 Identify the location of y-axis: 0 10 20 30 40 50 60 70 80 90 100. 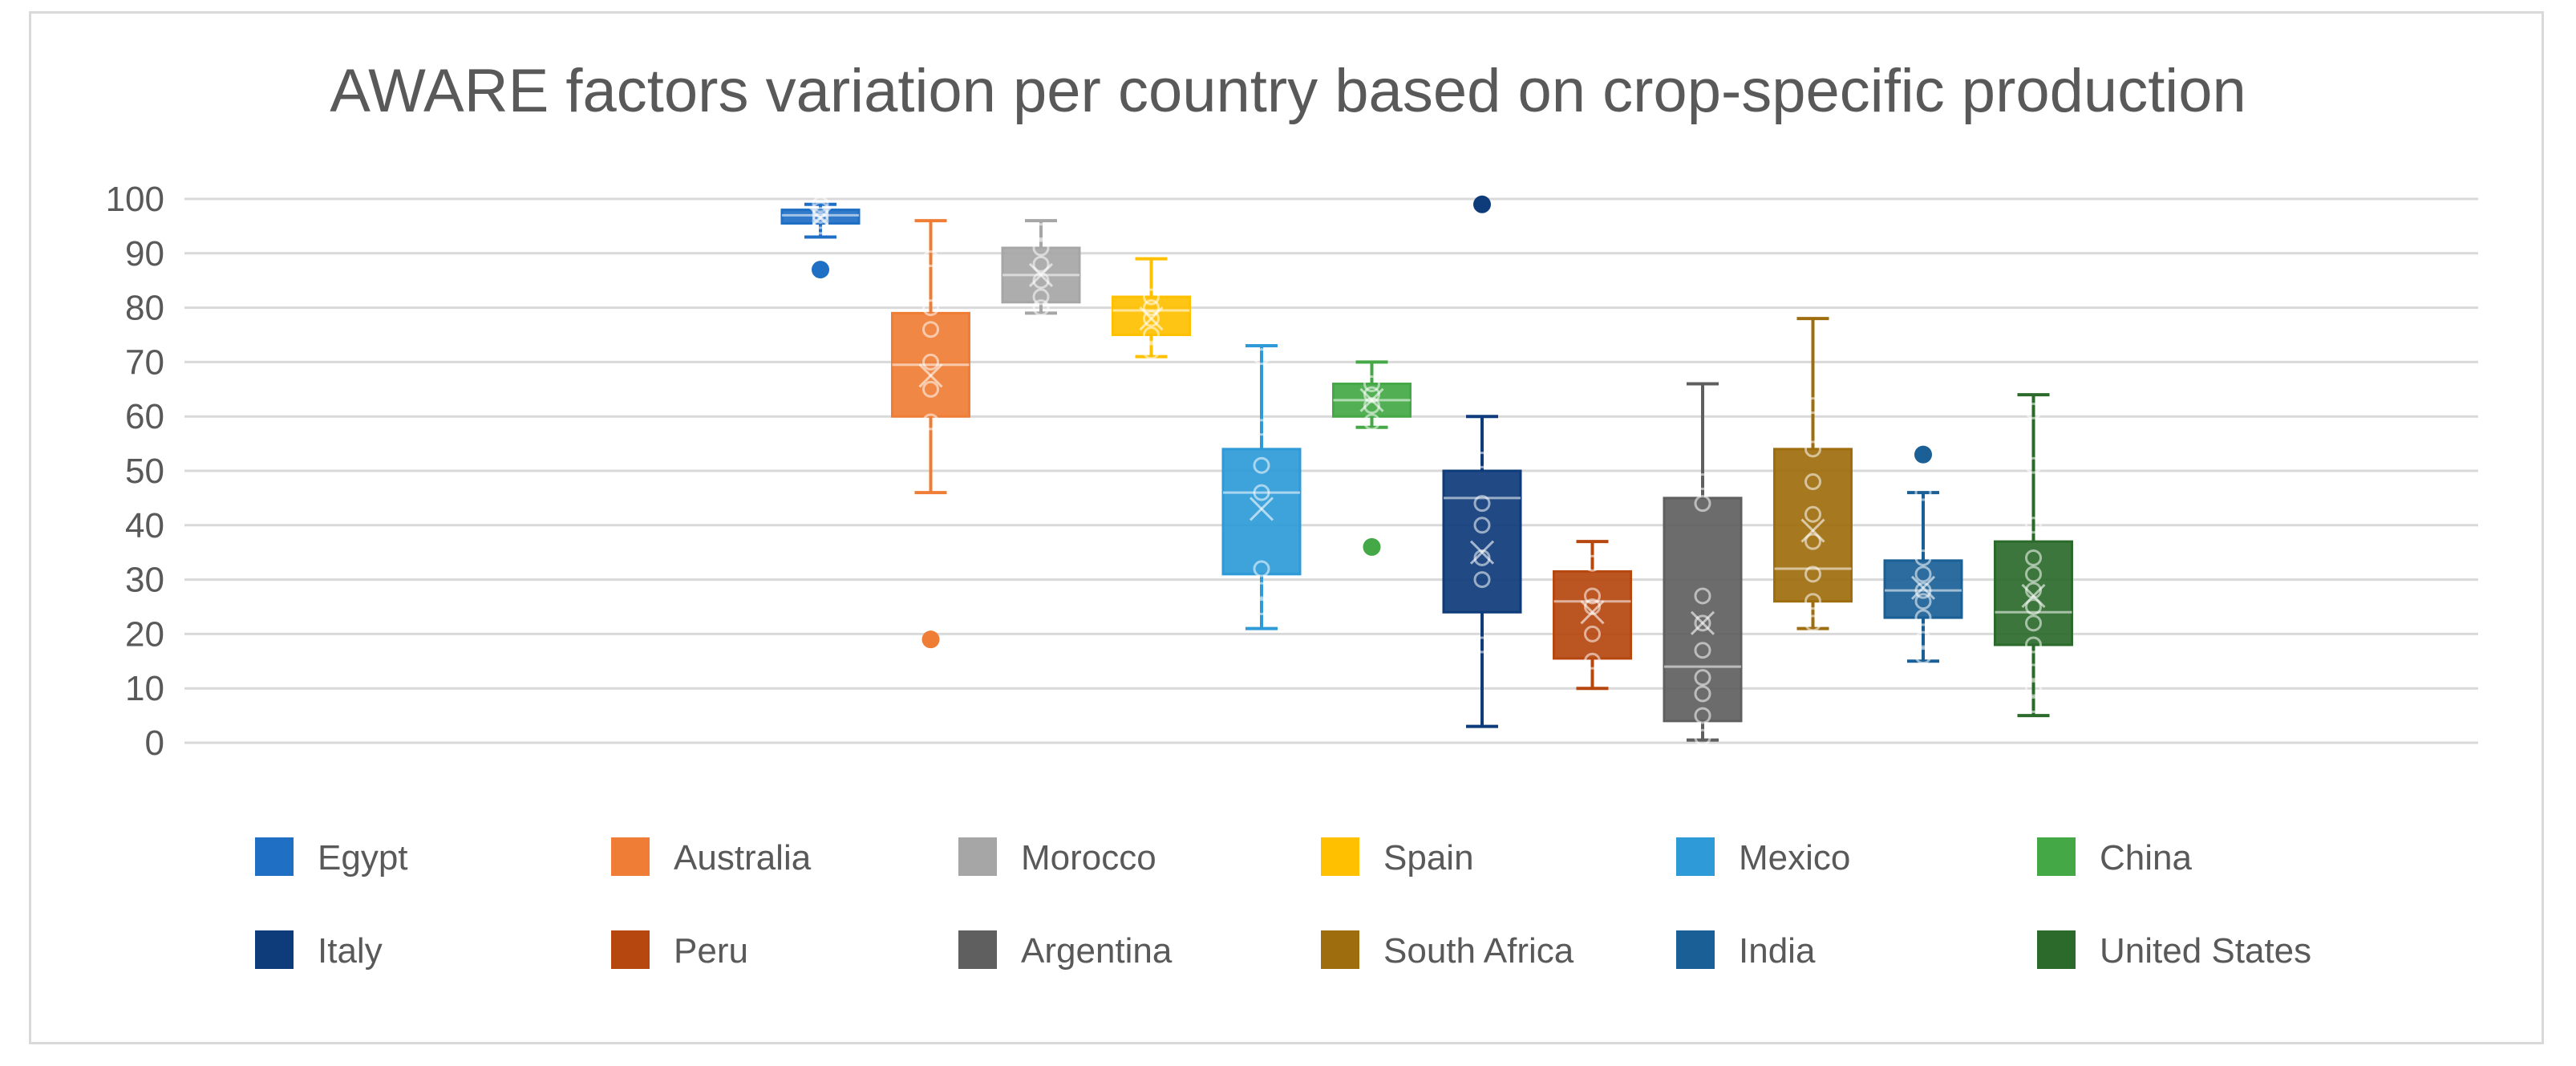
(135, 471).